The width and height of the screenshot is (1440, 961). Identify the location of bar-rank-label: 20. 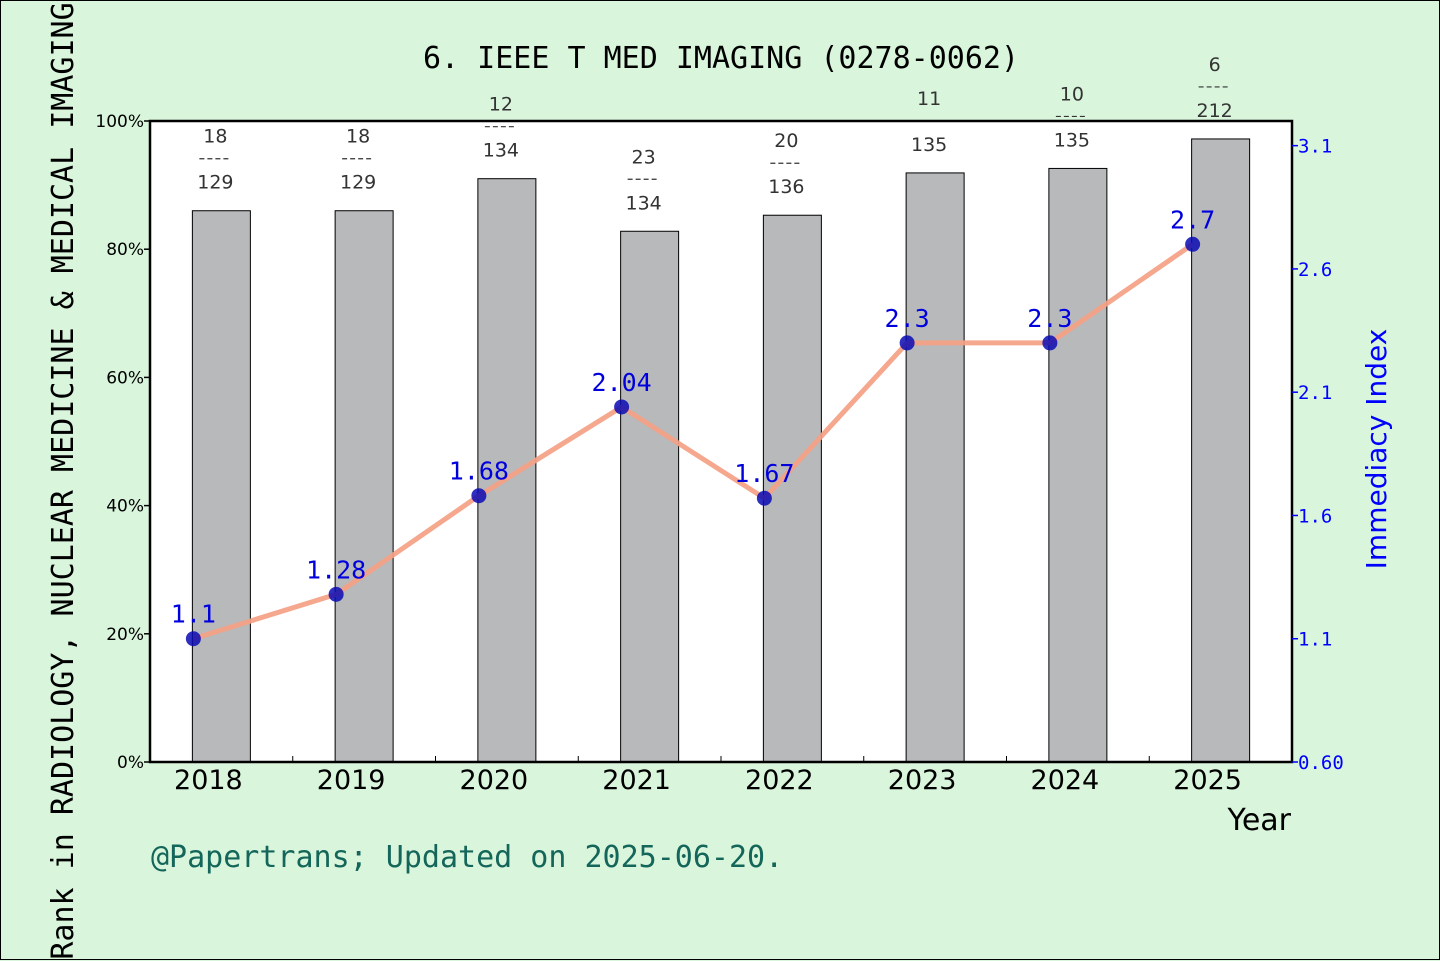
(786, 141).